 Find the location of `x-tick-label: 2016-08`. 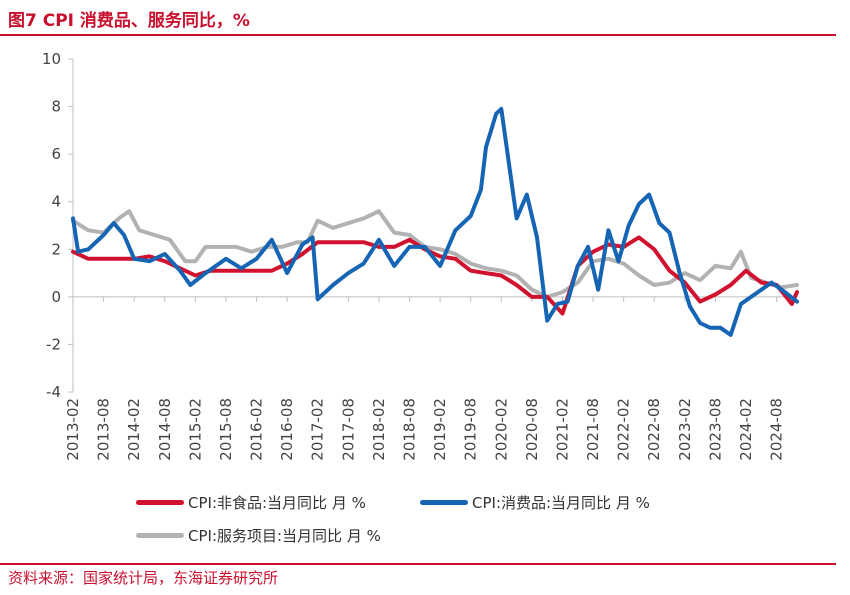

x-tick-label: 2016-08 is located at coordinates (287, 429).